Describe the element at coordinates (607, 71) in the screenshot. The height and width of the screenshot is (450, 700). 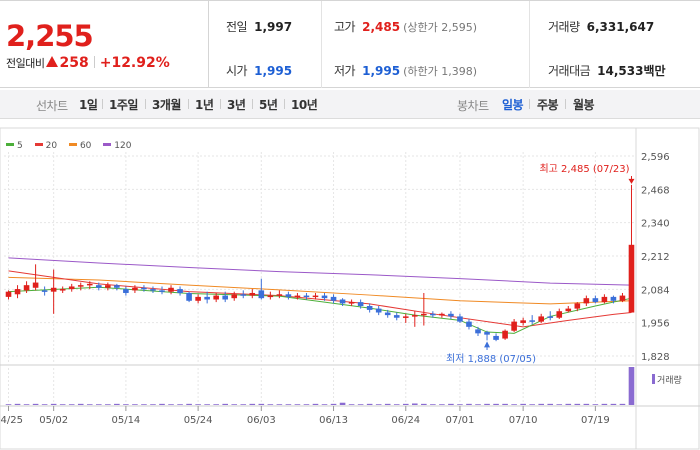
I see `trade-amount: 거래대금 14,533백만` at that location.